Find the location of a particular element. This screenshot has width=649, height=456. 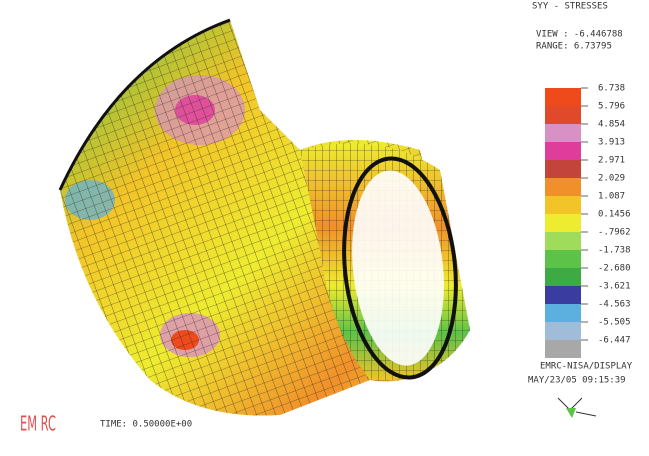

legend-label: -.7962 is located at coordinates (614, 233).